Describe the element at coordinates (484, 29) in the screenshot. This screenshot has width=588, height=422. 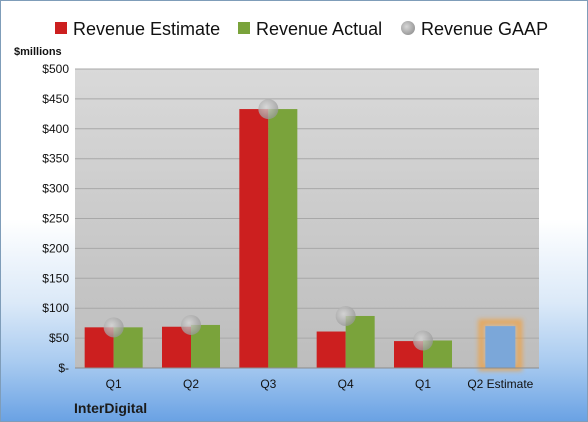
I see `legend-label-gaap: Revenue GAAP` at that location.